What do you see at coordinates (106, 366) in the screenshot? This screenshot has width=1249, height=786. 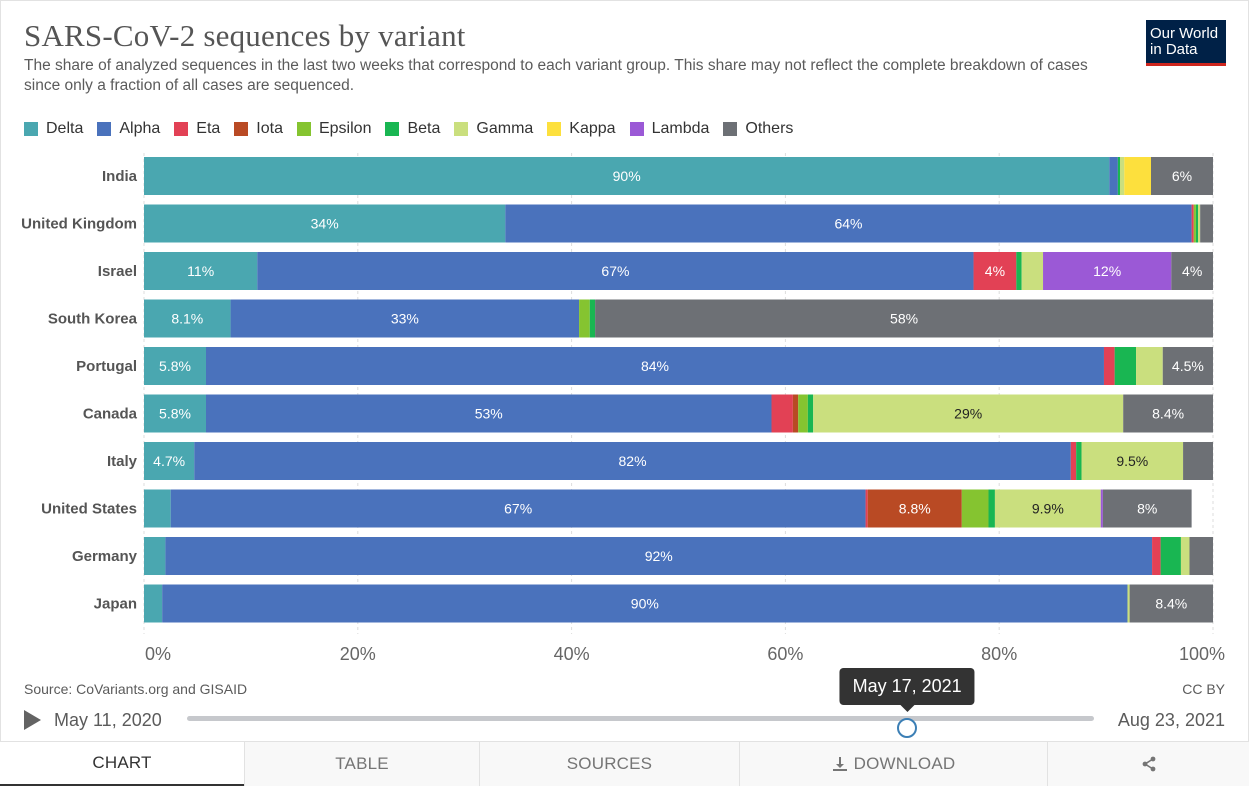 I see `category-label: Portugal` at bounding box center [106, 366].